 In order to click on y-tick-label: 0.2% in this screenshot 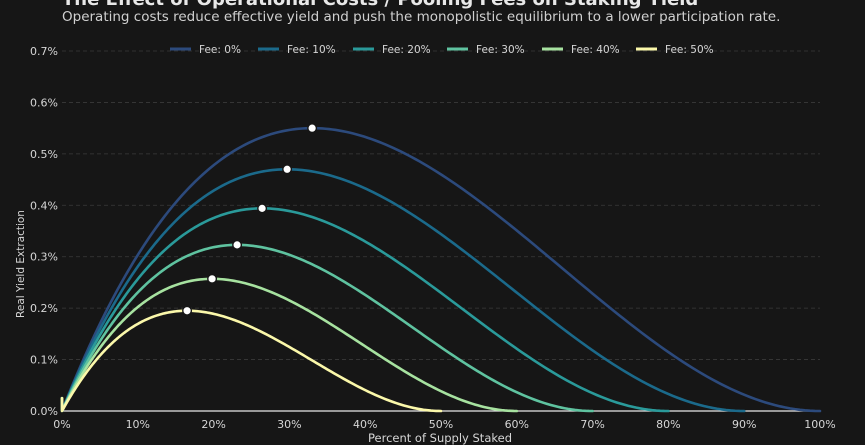, I will do `click(44, 308)`.